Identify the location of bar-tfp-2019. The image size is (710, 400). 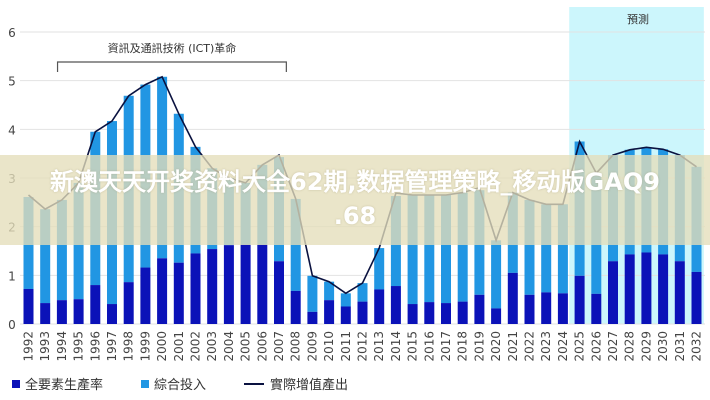
(479, 309).